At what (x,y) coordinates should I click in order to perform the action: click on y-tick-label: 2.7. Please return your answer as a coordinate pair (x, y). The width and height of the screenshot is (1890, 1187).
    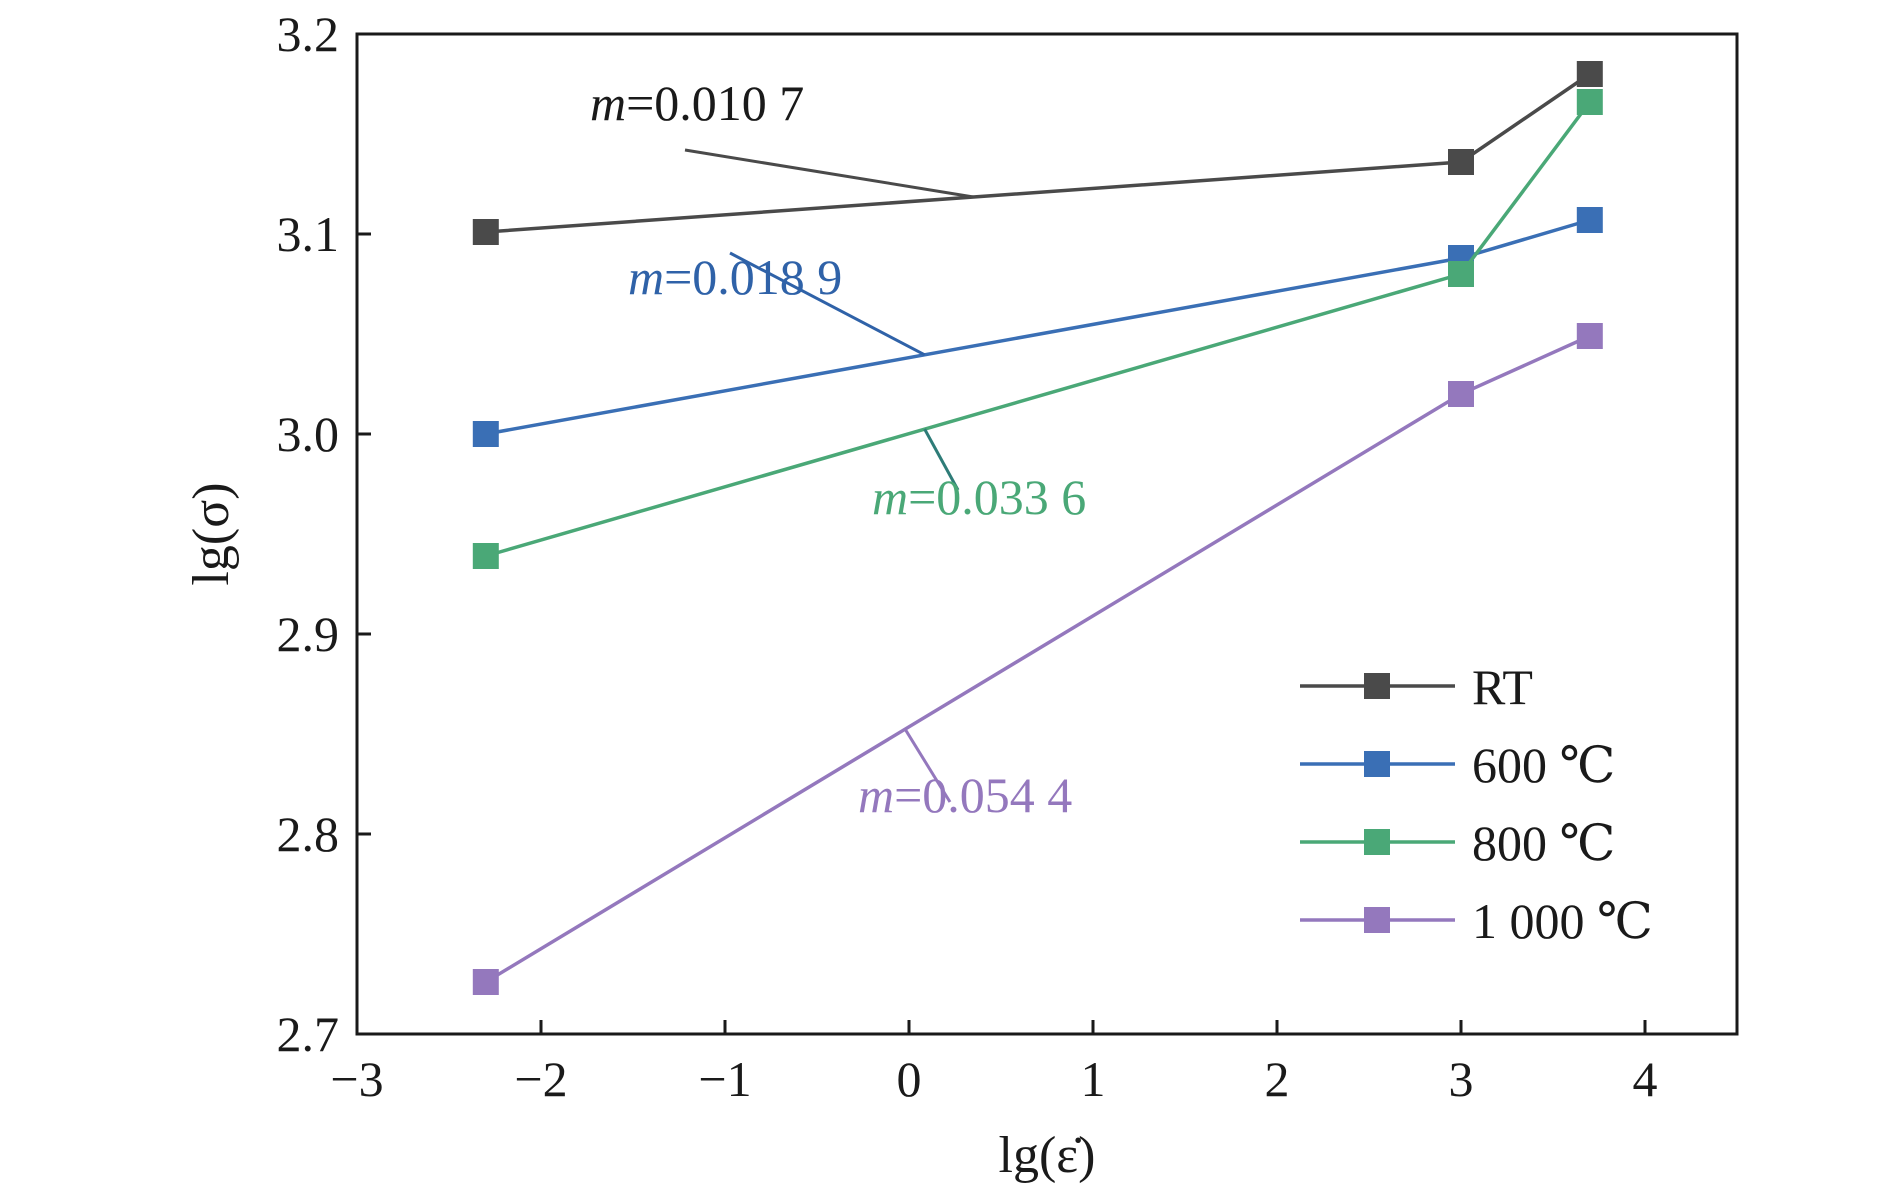
    Looking at the image, I should click on (308, 1034).